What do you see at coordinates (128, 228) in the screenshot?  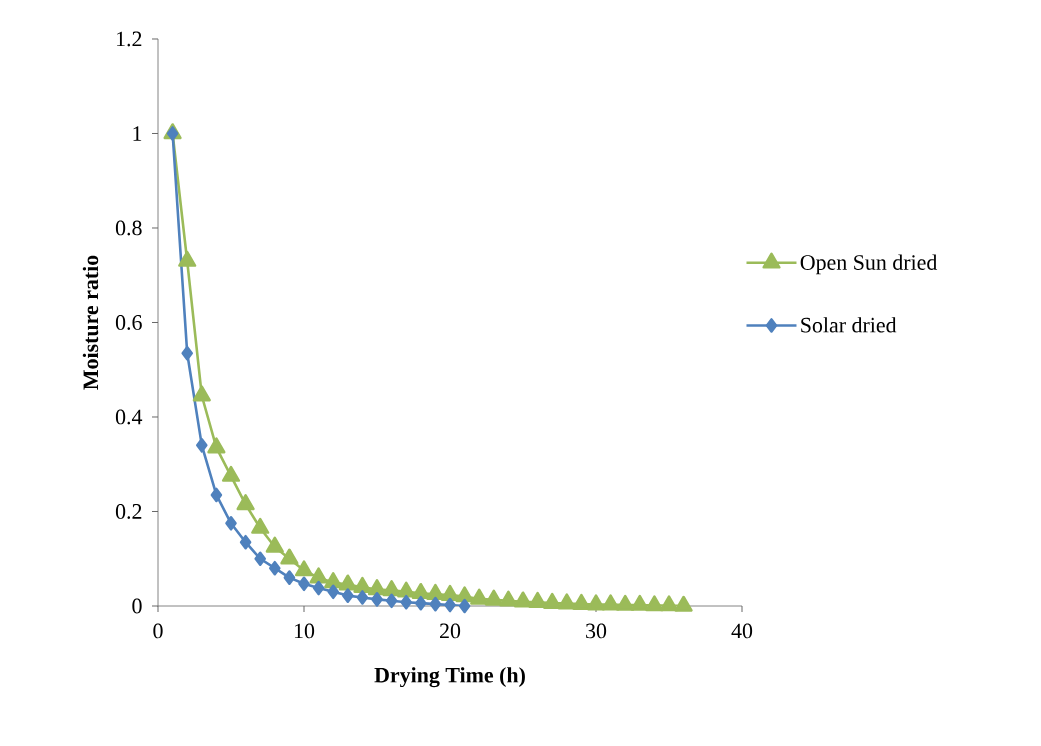 I see `y-tick-label: 0.8` at bounding box center [128, 228].